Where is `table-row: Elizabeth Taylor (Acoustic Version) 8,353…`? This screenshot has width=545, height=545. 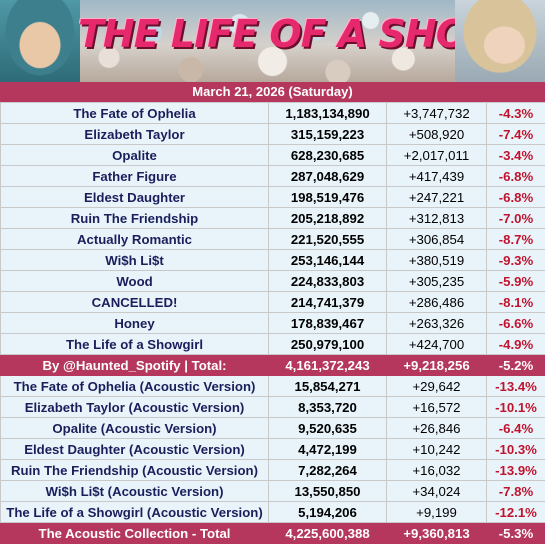 table-row: Elizabeth Taylor (Acoustic Version) 8,353… is located at coordinates (272, 407).